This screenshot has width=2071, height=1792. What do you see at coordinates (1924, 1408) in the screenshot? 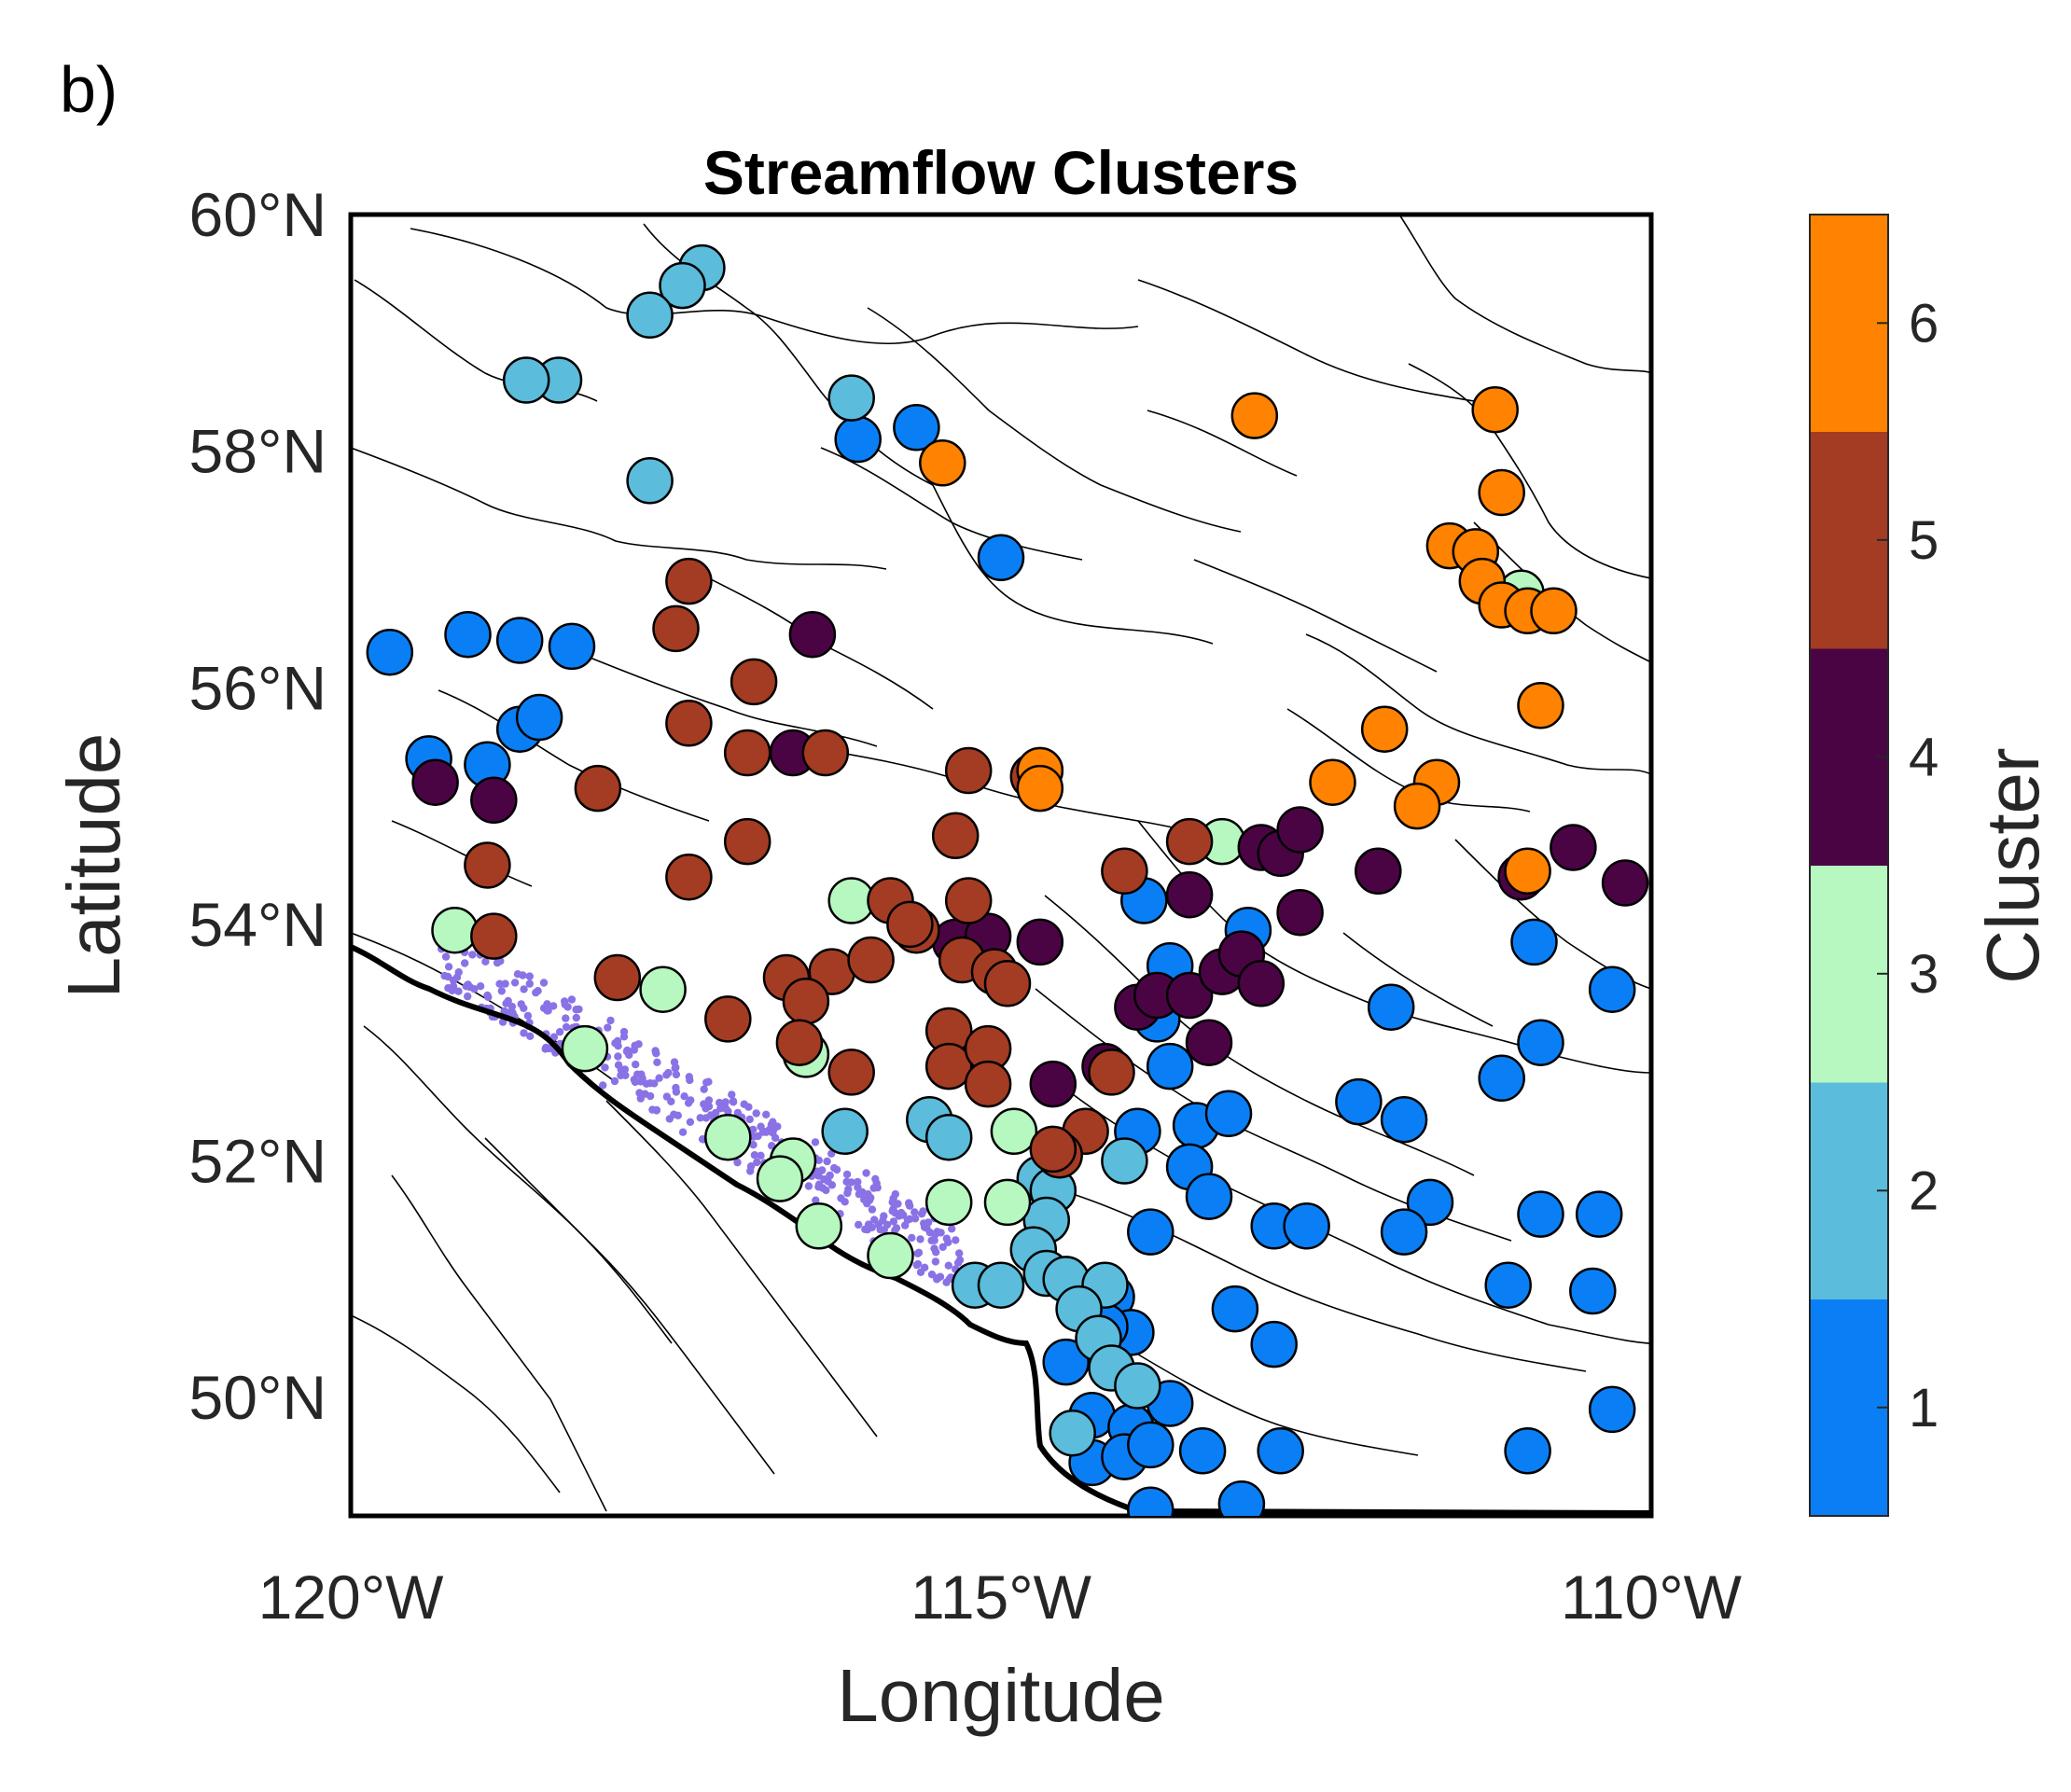
I see `colorbar-tick-label: 1` at bounding box center [1924, 1408].